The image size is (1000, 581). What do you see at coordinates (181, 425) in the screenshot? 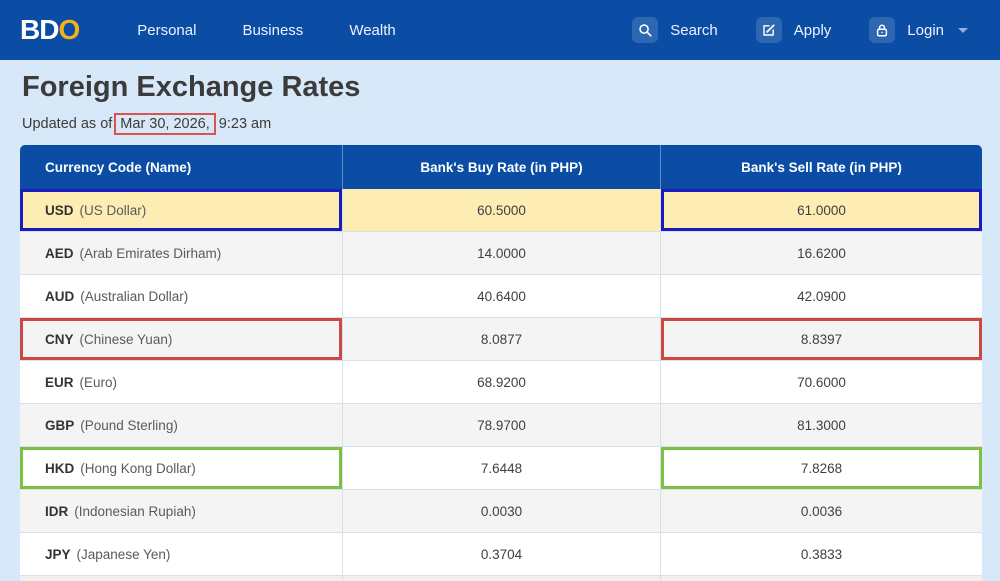
I see `currency-cell: GBP (Pound Sterling)` at bounding box center [181, 425].